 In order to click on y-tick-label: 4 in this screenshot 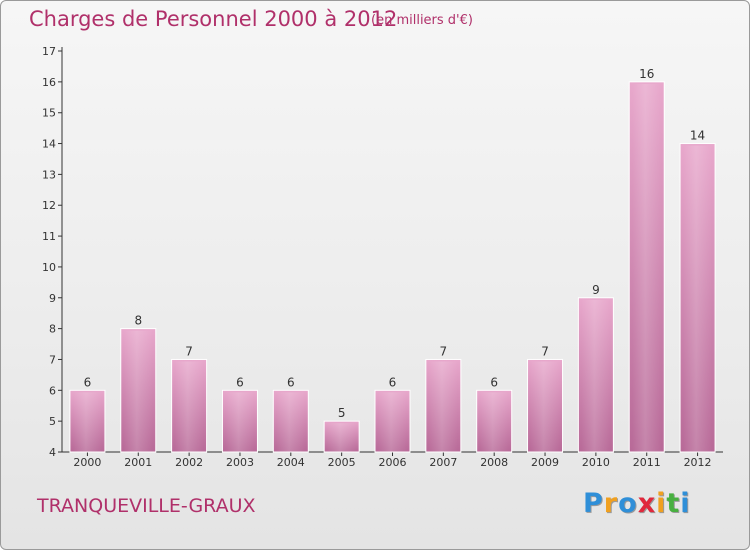, I will do `click(52, 452)`.